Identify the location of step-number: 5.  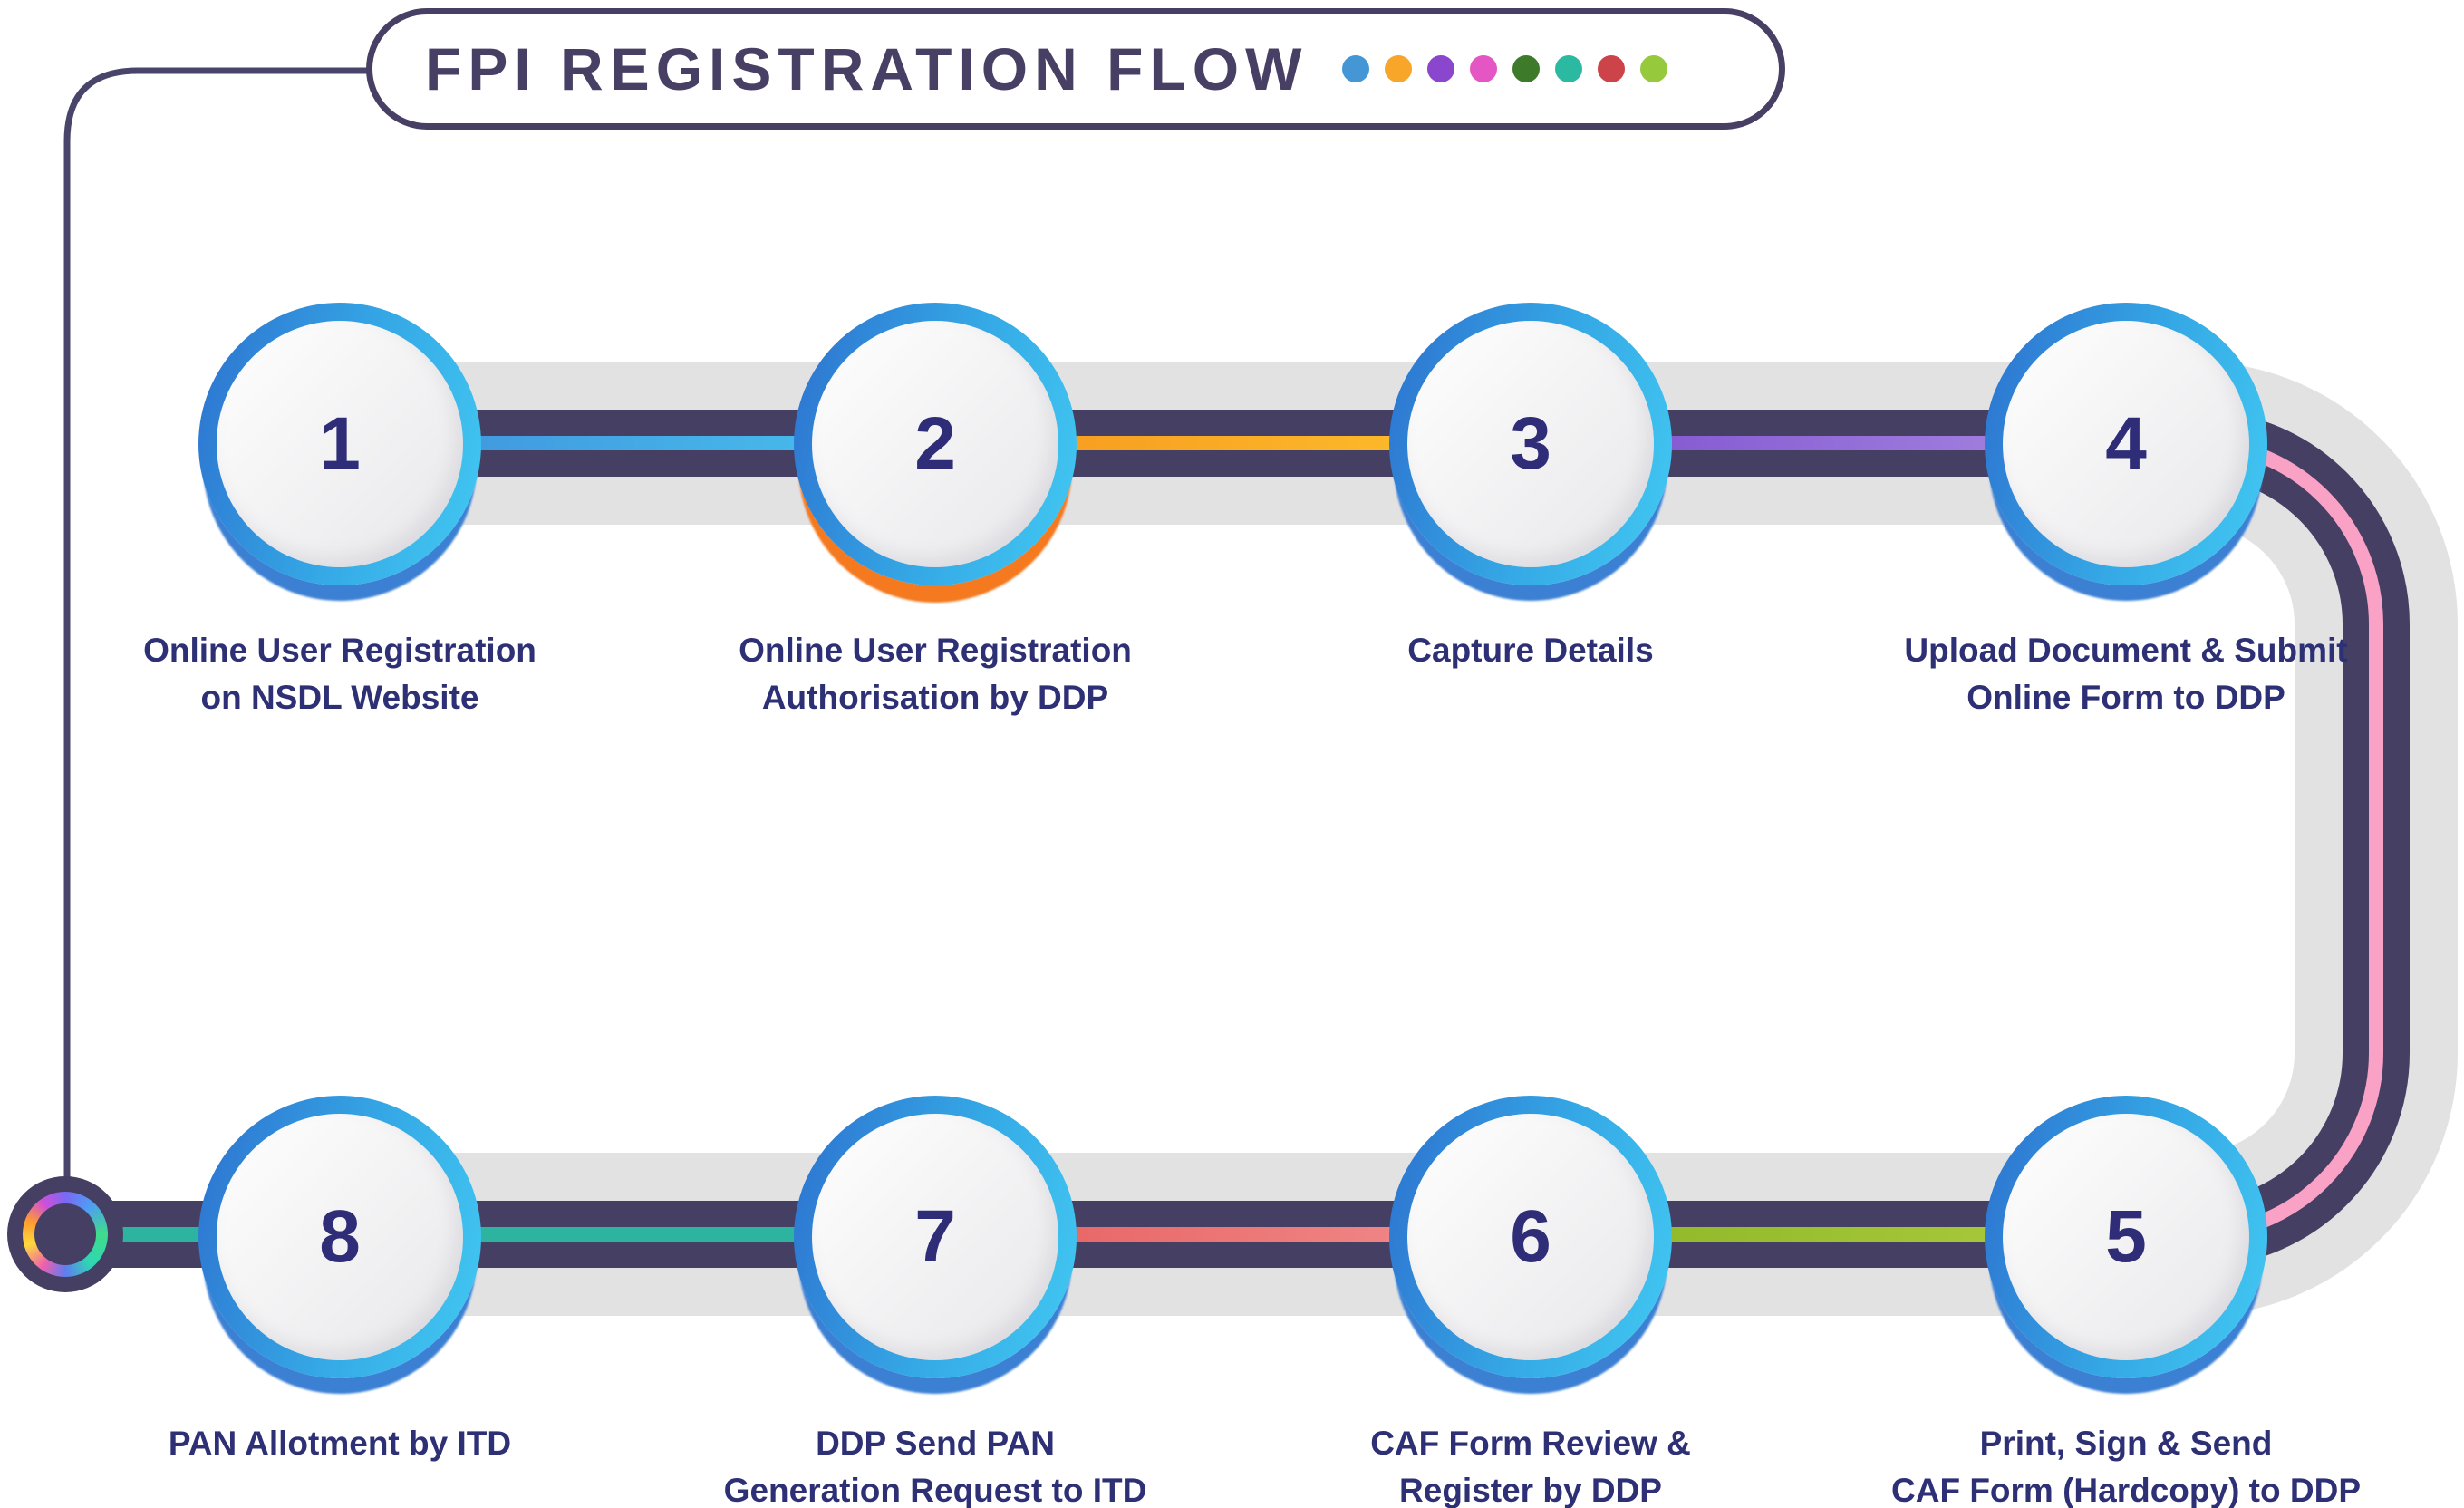
(2126, 1236).